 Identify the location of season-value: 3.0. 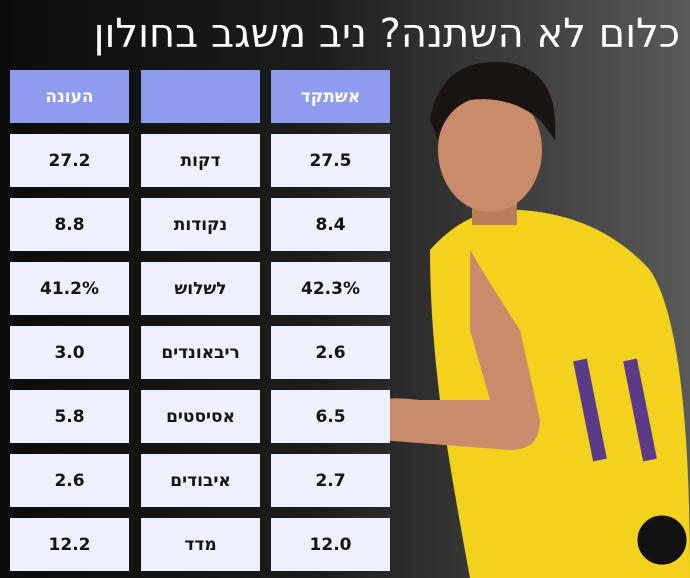
(69, 352).